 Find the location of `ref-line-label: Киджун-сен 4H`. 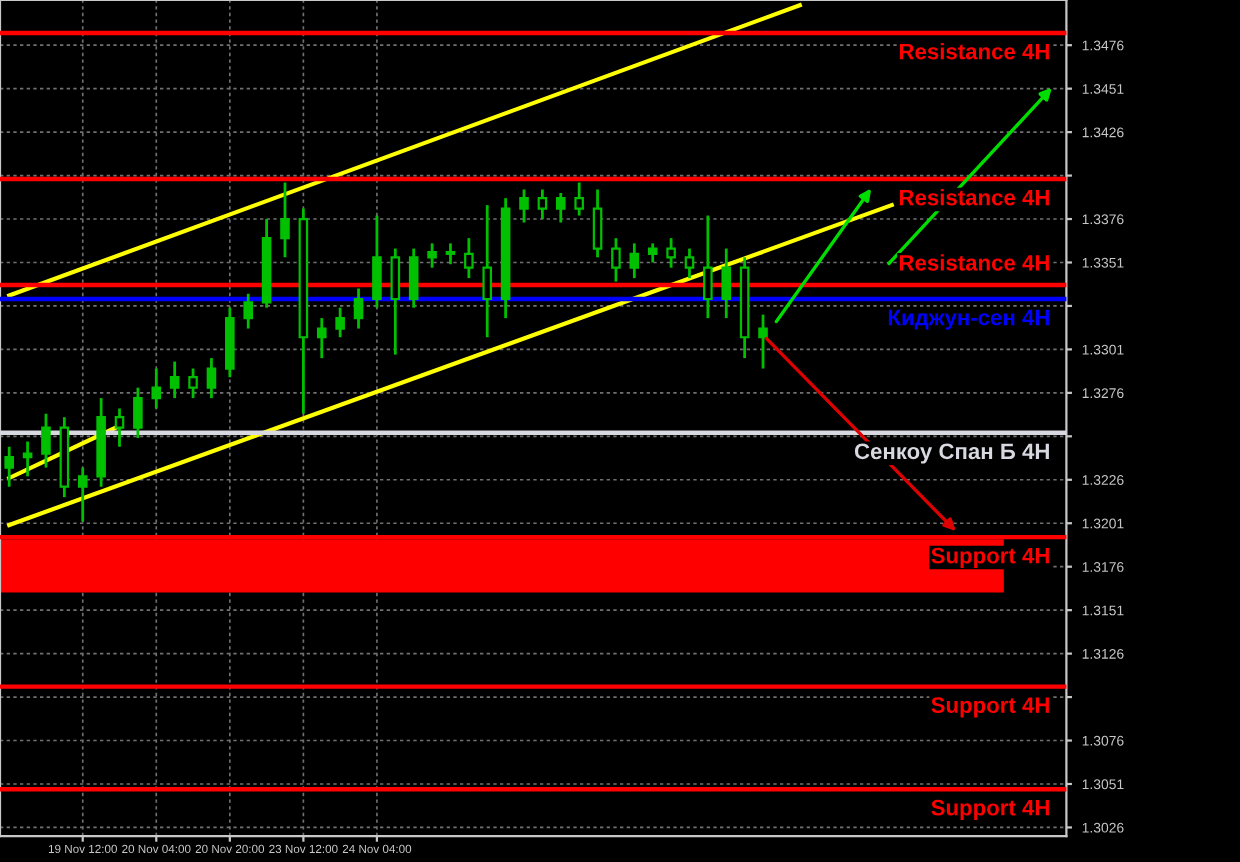

ref-line-label: Киджун-сен 4H is located at coordinates (968, 319).